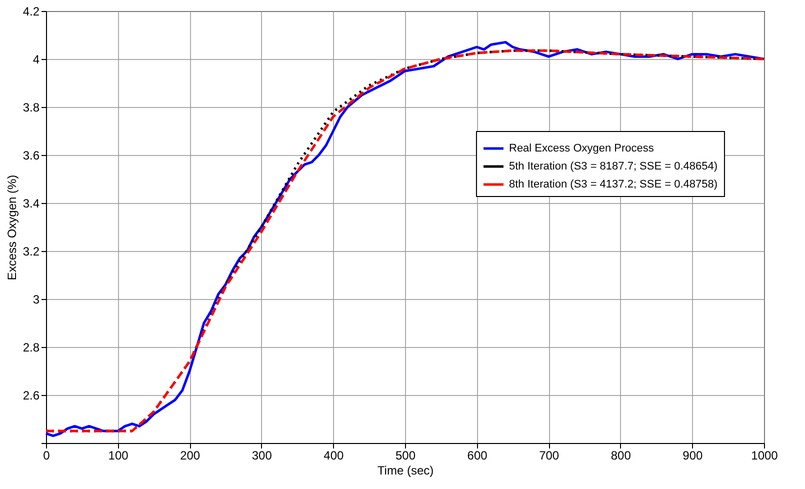  I want to click on y-axis-title: Excess Oxygen (%), so click(11, 227).